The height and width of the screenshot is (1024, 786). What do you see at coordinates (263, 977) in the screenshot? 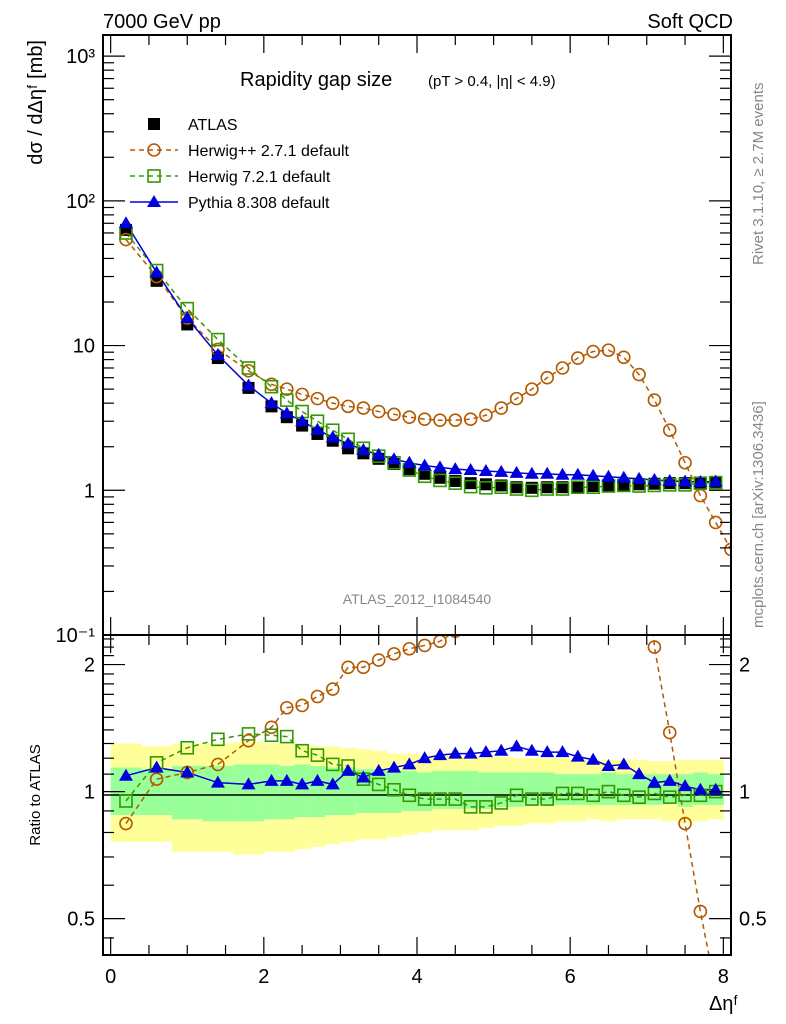
I see `x-tick-label: 2` at bounding box center [263, 977].